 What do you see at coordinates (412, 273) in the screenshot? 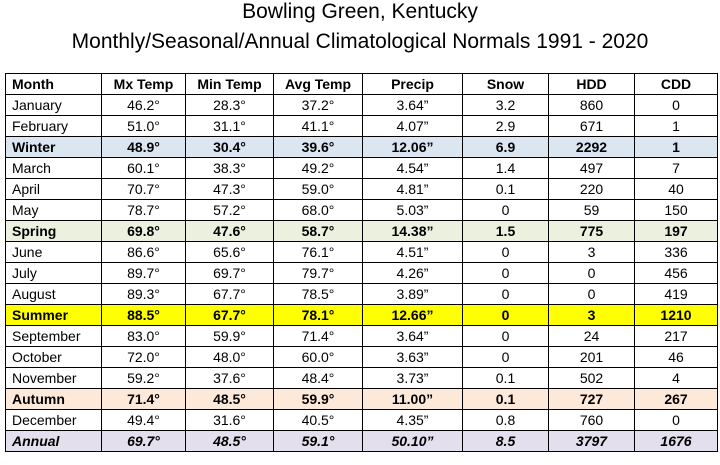
I see `table-cell: 4.26”` at bounding box center [412, 273].